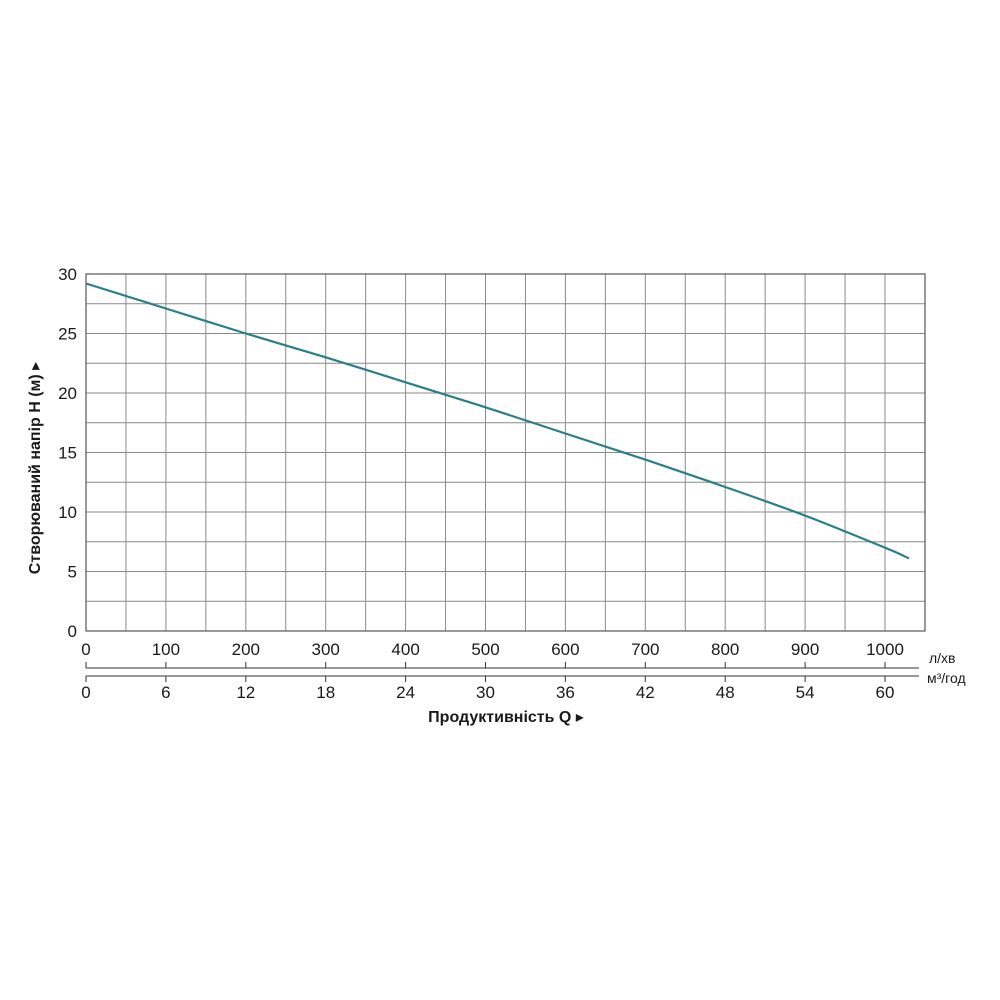 Image resolution: width=1000 pixels, height=1000 pixels. What do you see at coordinates (325, 692) in the screenshot?
I see `x-tick-label-secondary: 18` at bounding box center [325, 692].